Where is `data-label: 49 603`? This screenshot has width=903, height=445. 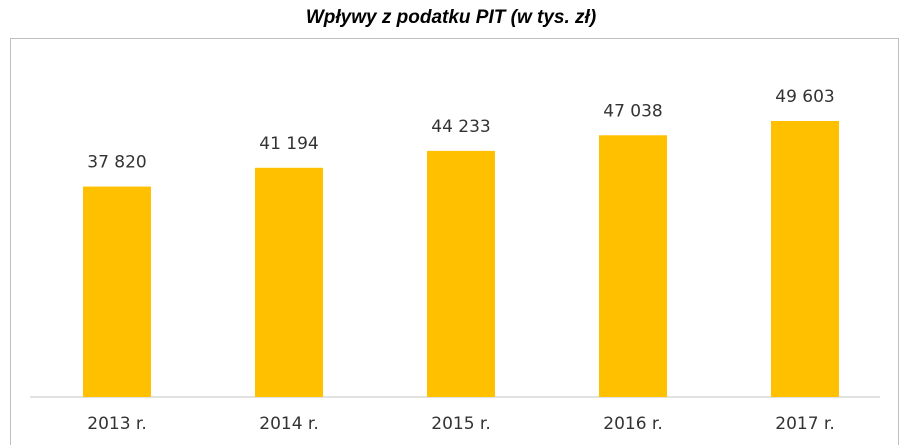 data-label: 49 603 is located at coordinates (804, 97).